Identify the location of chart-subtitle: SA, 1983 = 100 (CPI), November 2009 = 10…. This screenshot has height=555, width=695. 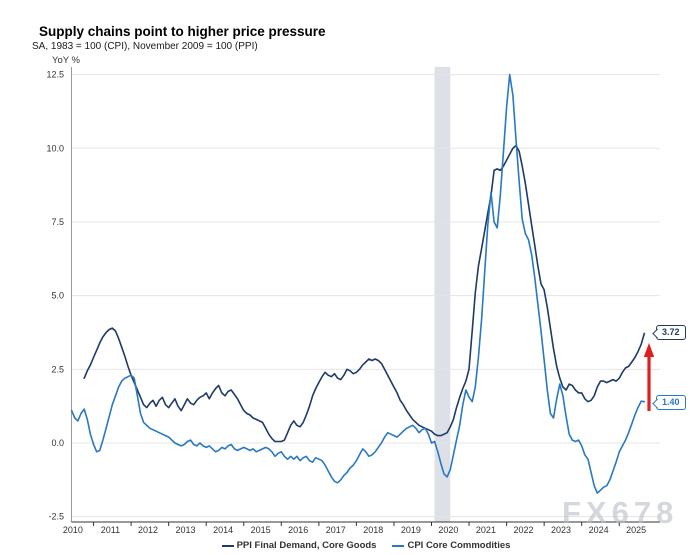
(145, 46).